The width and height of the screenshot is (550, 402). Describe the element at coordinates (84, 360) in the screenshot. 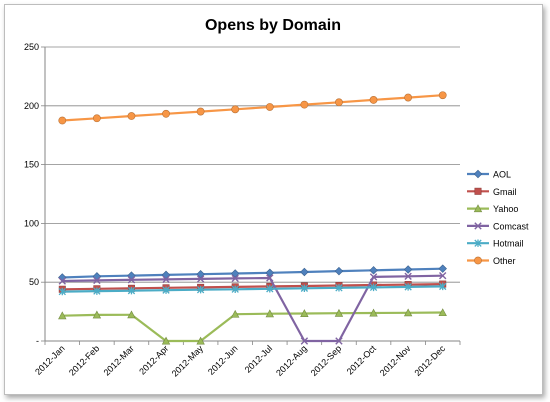

I see `x-tick-label: 2012-Feb` at that location.